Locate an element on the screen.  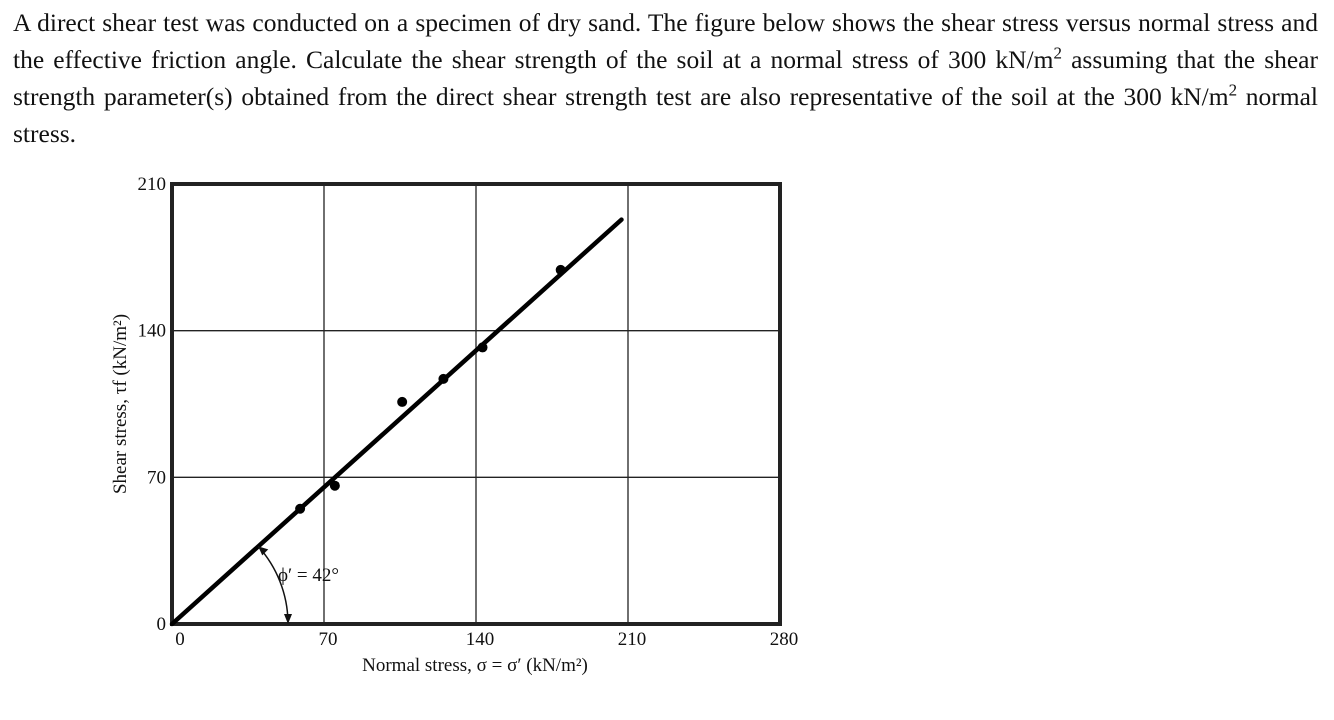
y-axis-label: Shear stress, τf (kN/m²) is located at coordinates (120, 404).